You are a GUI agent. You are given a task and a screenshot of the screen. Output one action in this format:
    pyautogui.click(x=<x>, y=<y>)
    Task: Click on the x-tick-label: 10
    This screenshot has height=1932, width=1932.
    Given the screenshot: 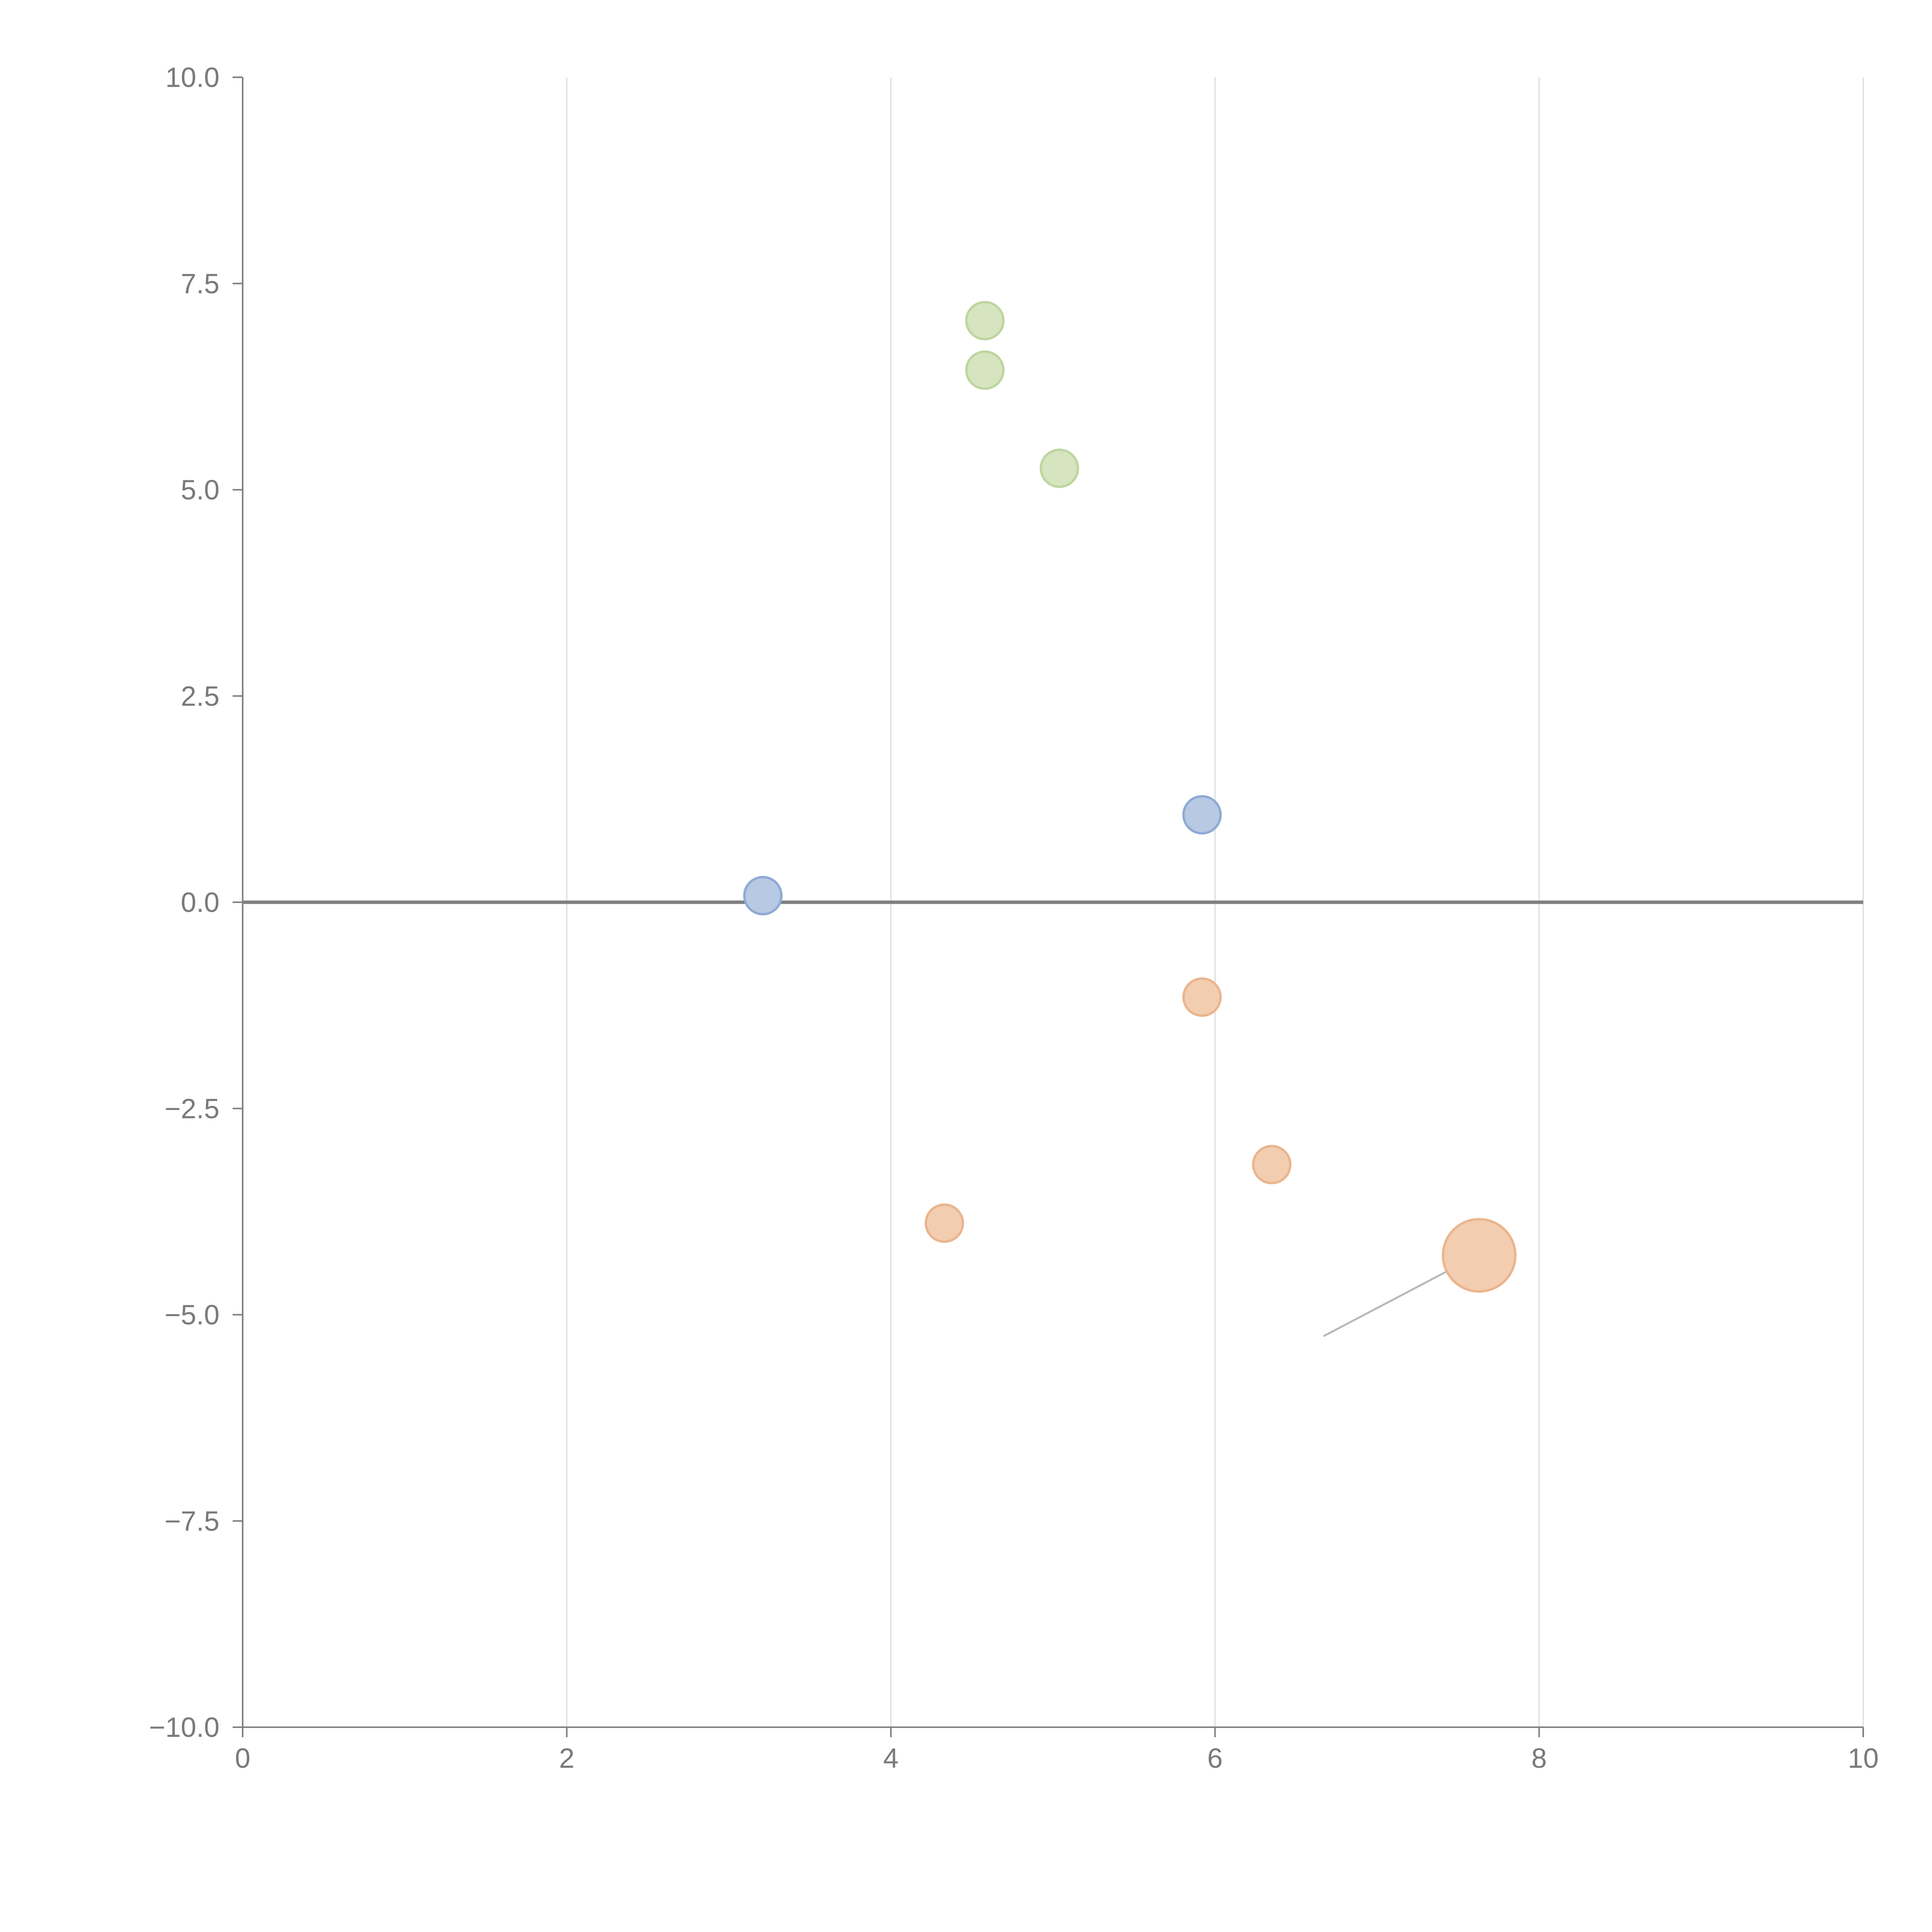 What is the action you would take?
    pyautogui.click(x=1864, y=1758)
    